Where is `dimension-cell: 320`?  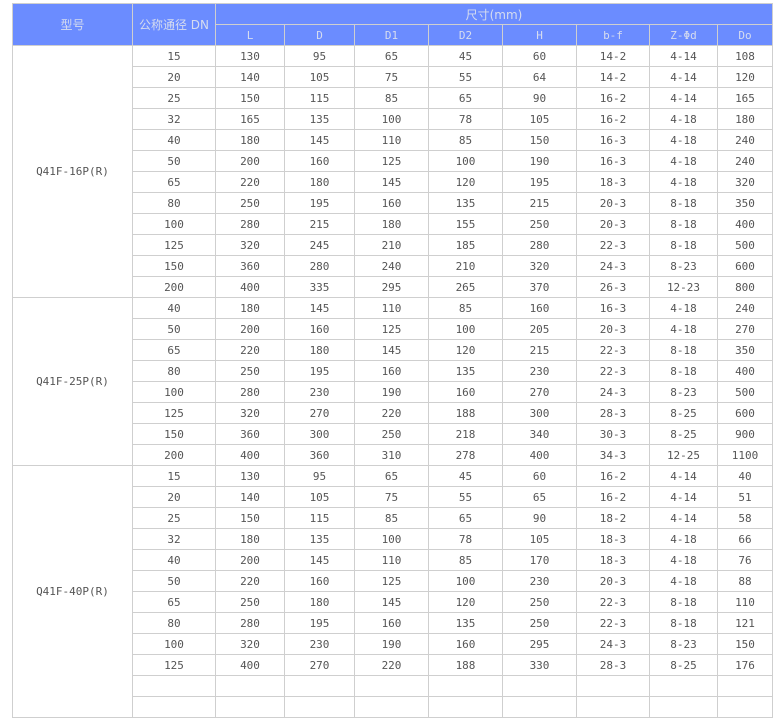 dimension-cell: 320 is located at coordinates (250, 644).